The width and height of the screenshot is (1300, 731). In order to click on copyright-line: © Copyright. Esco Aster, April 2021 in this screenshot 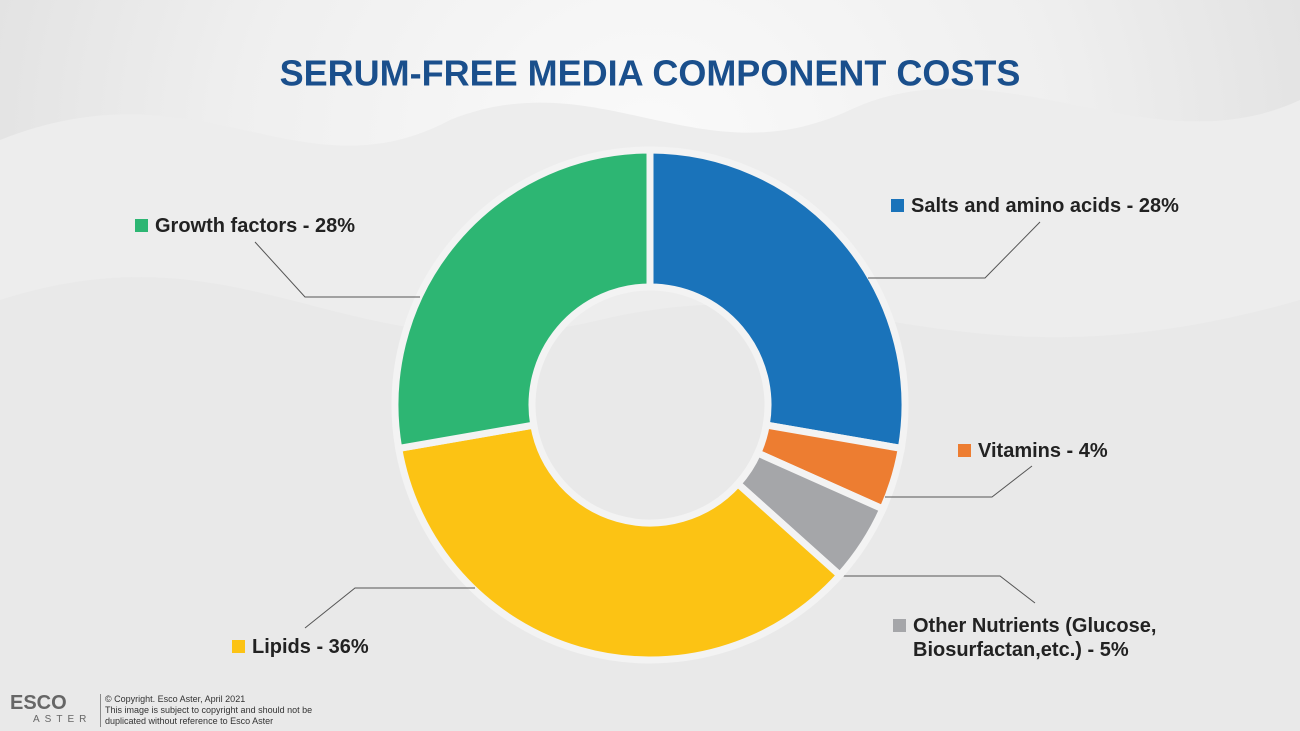, I will do `click(175, 699)`.